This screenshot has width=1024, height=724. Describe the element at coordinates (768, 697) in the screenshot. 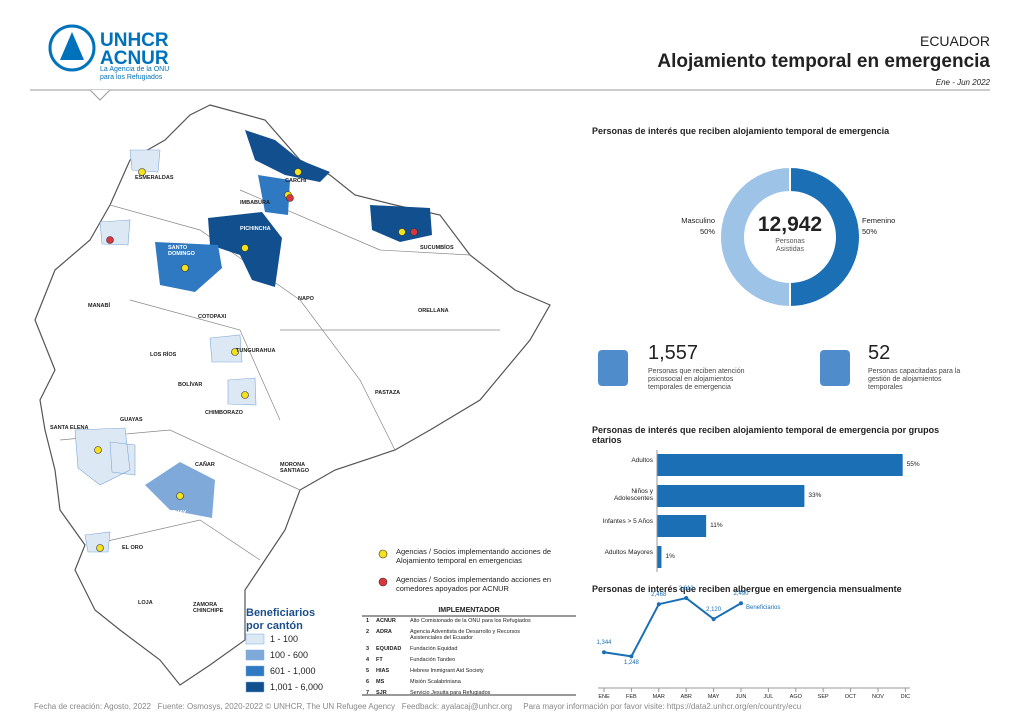

I see `x-tick-label: JUL` at that location.